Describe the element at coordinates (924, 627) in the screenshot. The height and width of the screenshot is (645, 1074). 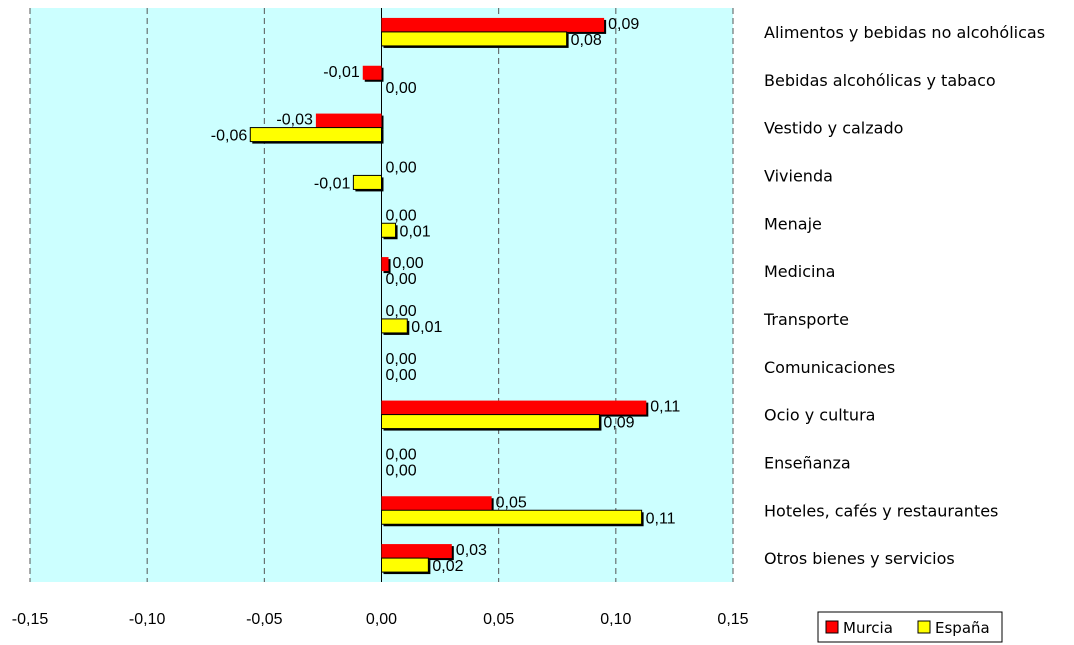
I see `legend-swatch-espana` at that location.